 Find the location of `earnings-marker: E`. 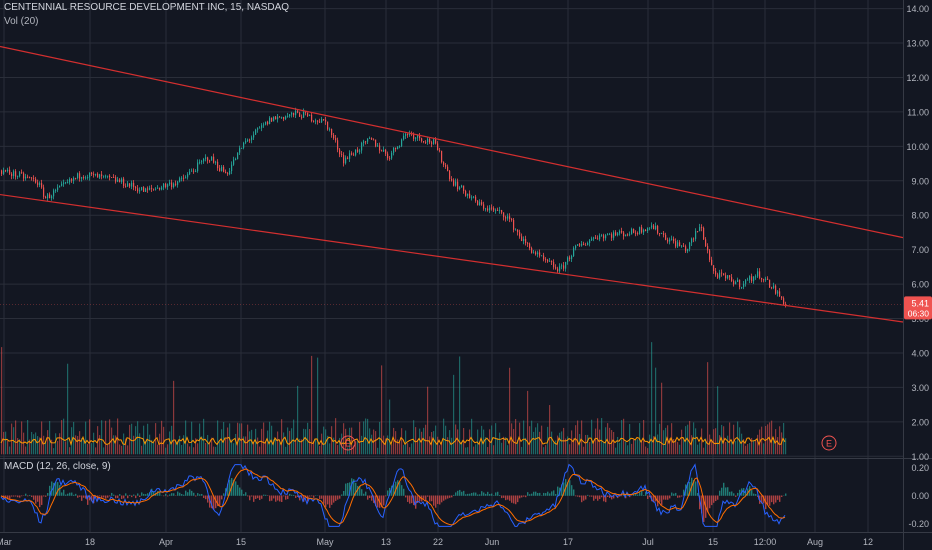

earnings-marker: E is located at coordinates (348, 443).